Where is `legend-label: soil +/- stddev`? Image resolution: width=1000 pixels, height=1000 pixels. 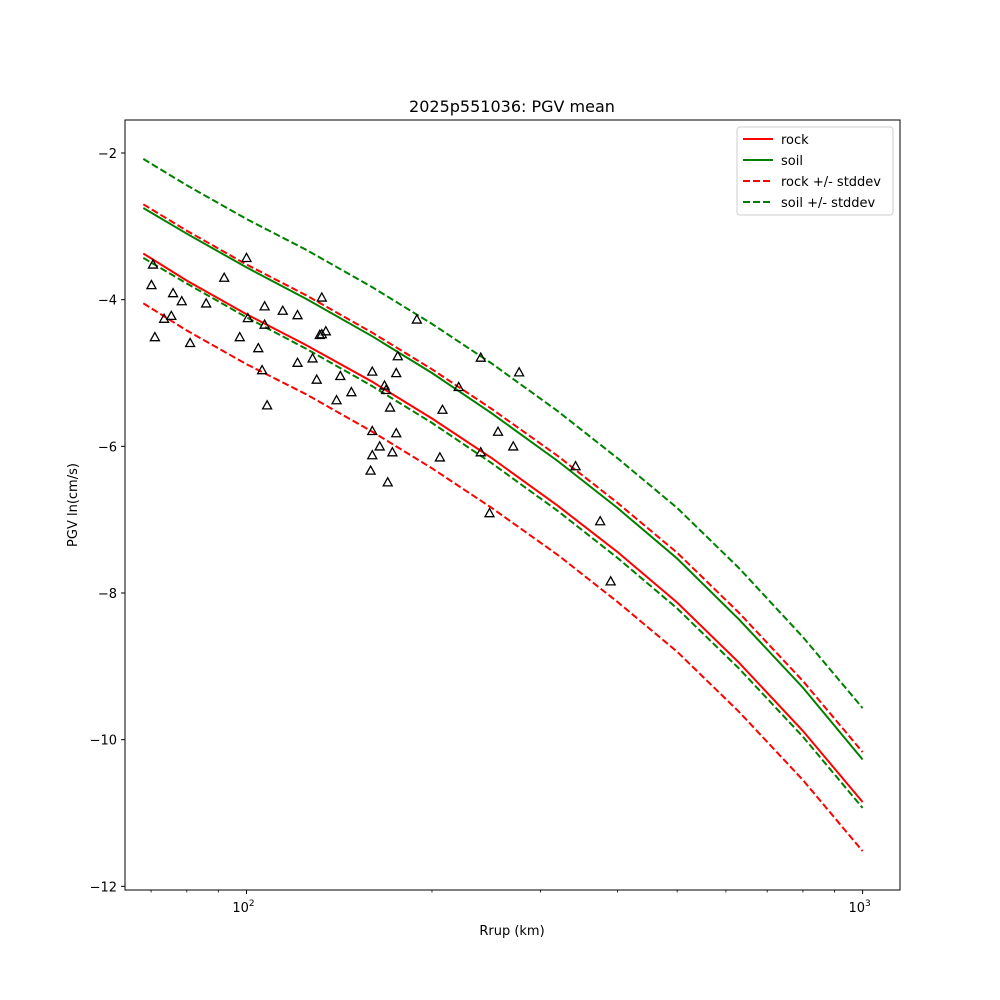 legend-label: soil +/- stddev is located at coordinates (828, 203).